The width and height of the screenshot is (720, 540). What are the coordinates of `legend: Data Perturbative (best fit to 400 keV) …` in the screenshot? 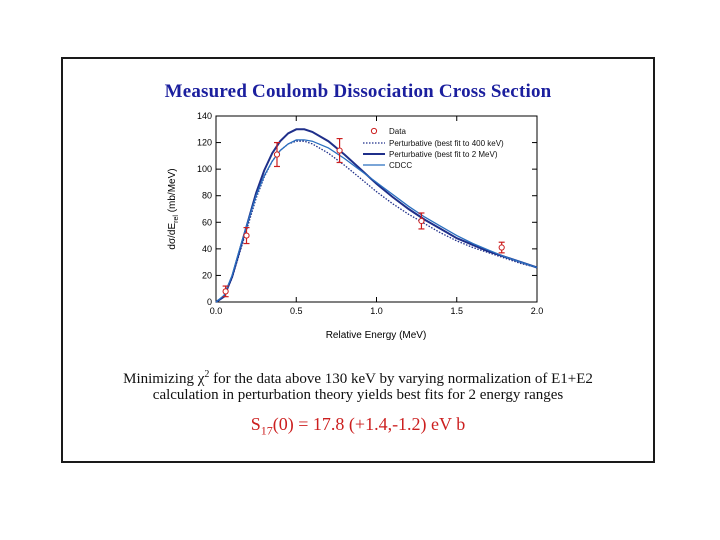 It's located at (433, 148).